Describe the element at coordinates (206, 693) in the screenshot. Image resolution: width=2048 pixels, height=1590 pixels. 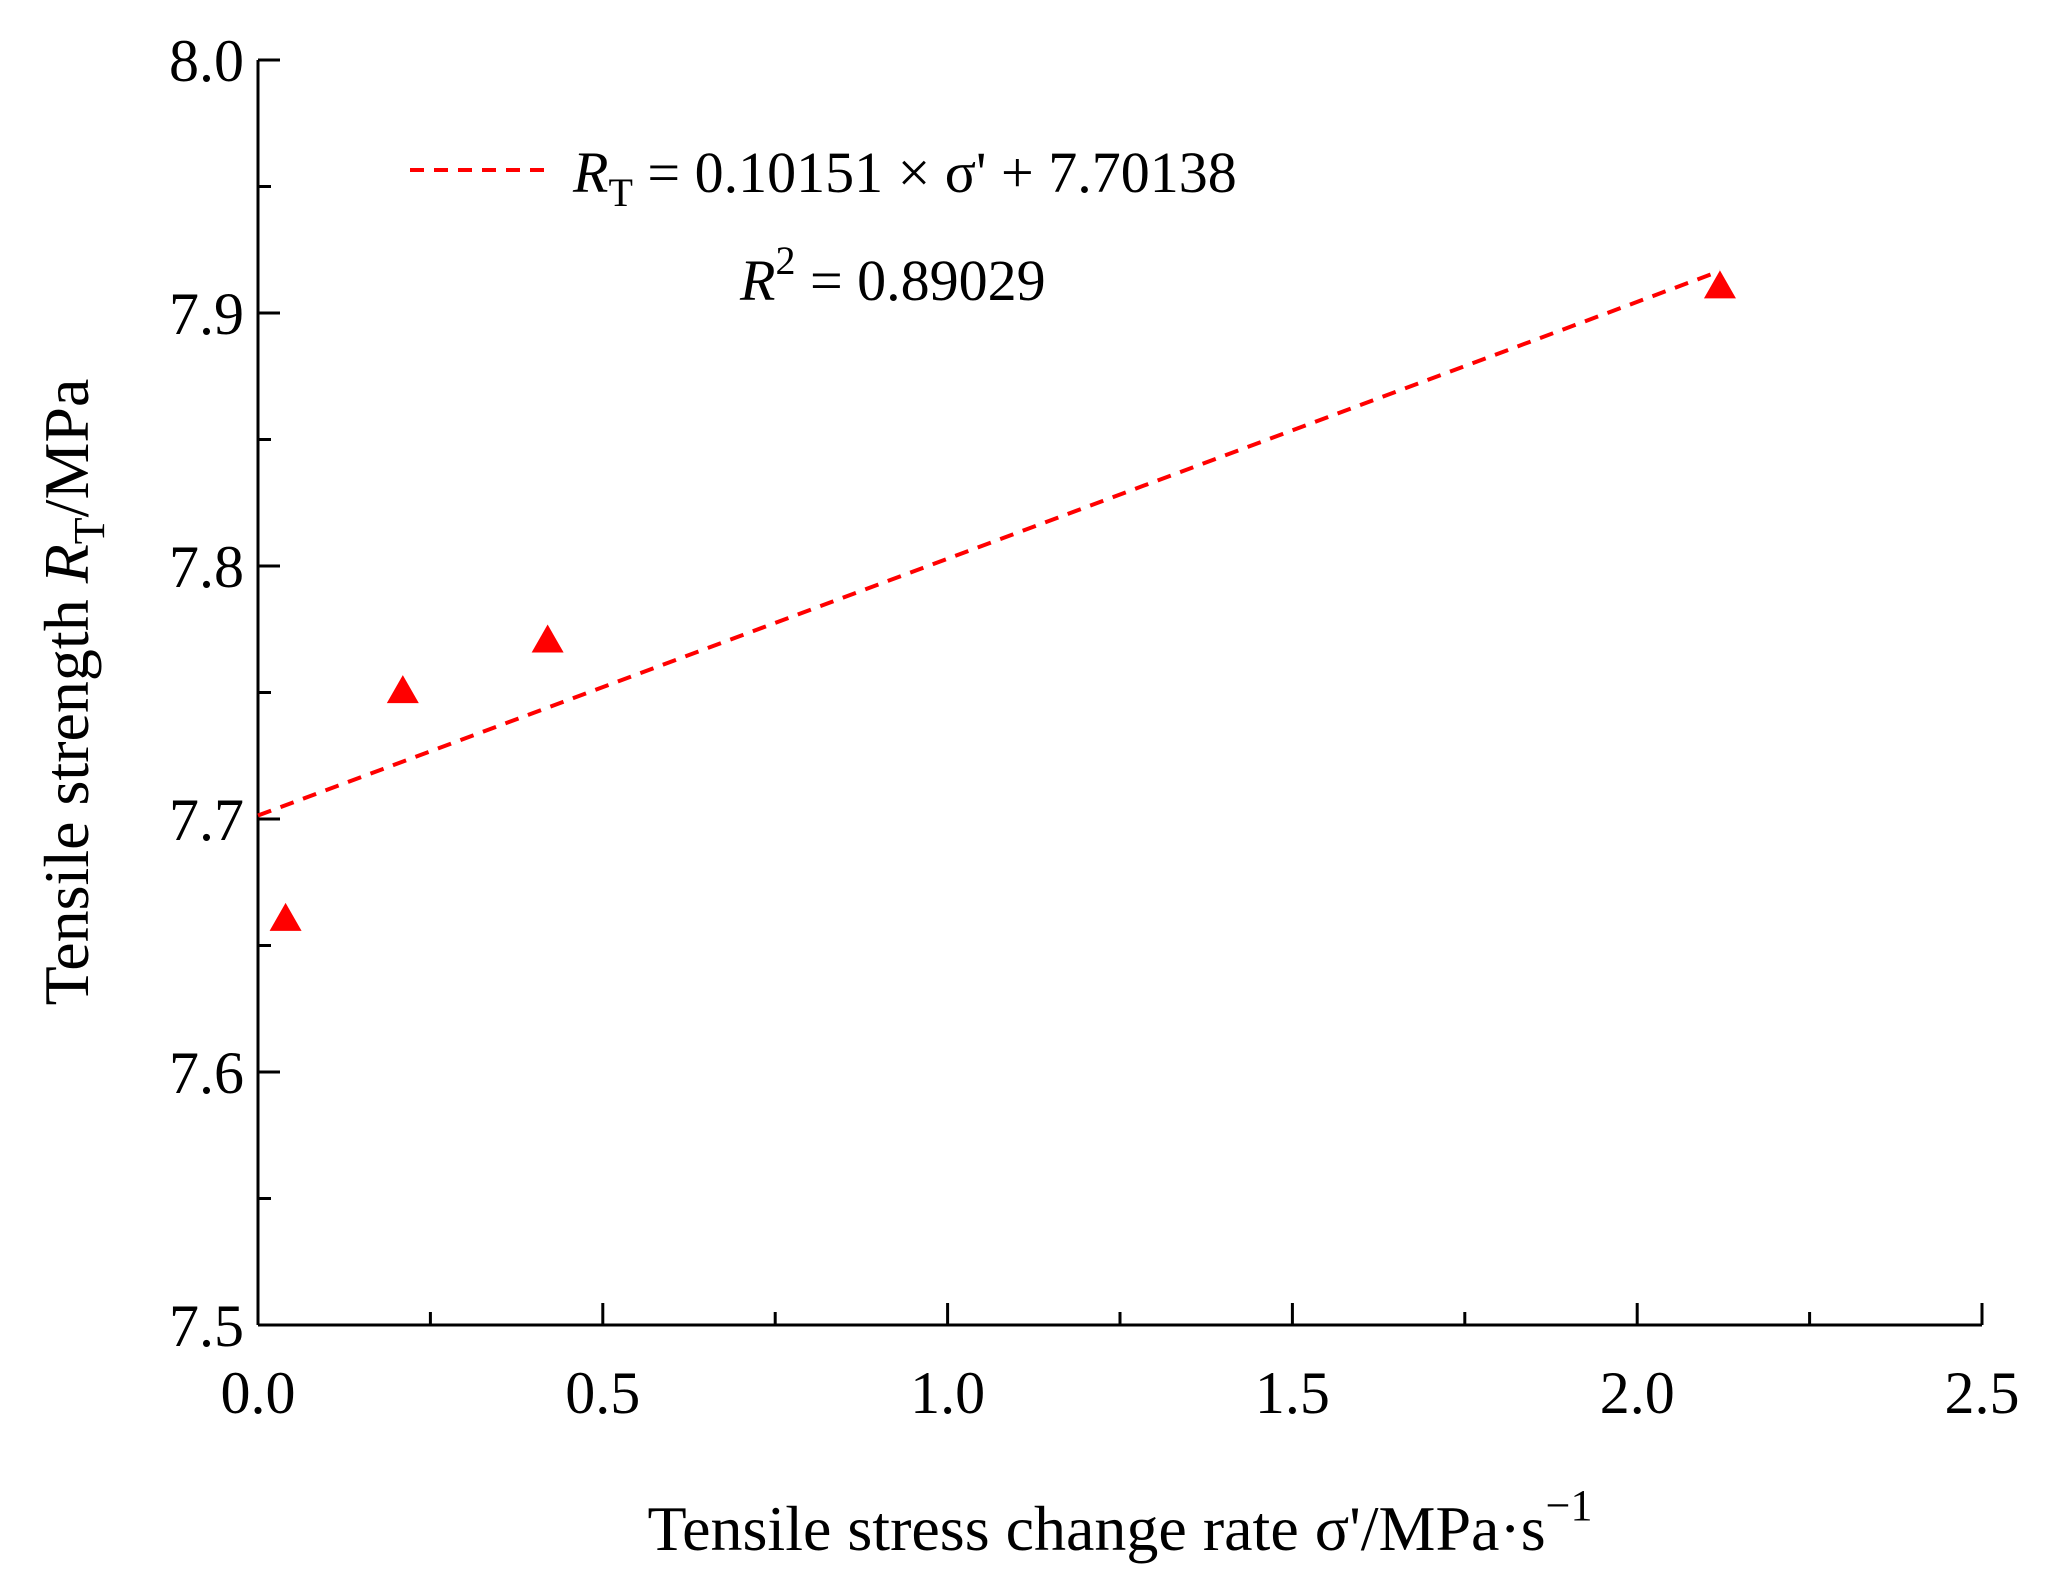
I see `y-tick-labels: 7.5 7.6 7.7 7.8 7.9 8.0` at that location.